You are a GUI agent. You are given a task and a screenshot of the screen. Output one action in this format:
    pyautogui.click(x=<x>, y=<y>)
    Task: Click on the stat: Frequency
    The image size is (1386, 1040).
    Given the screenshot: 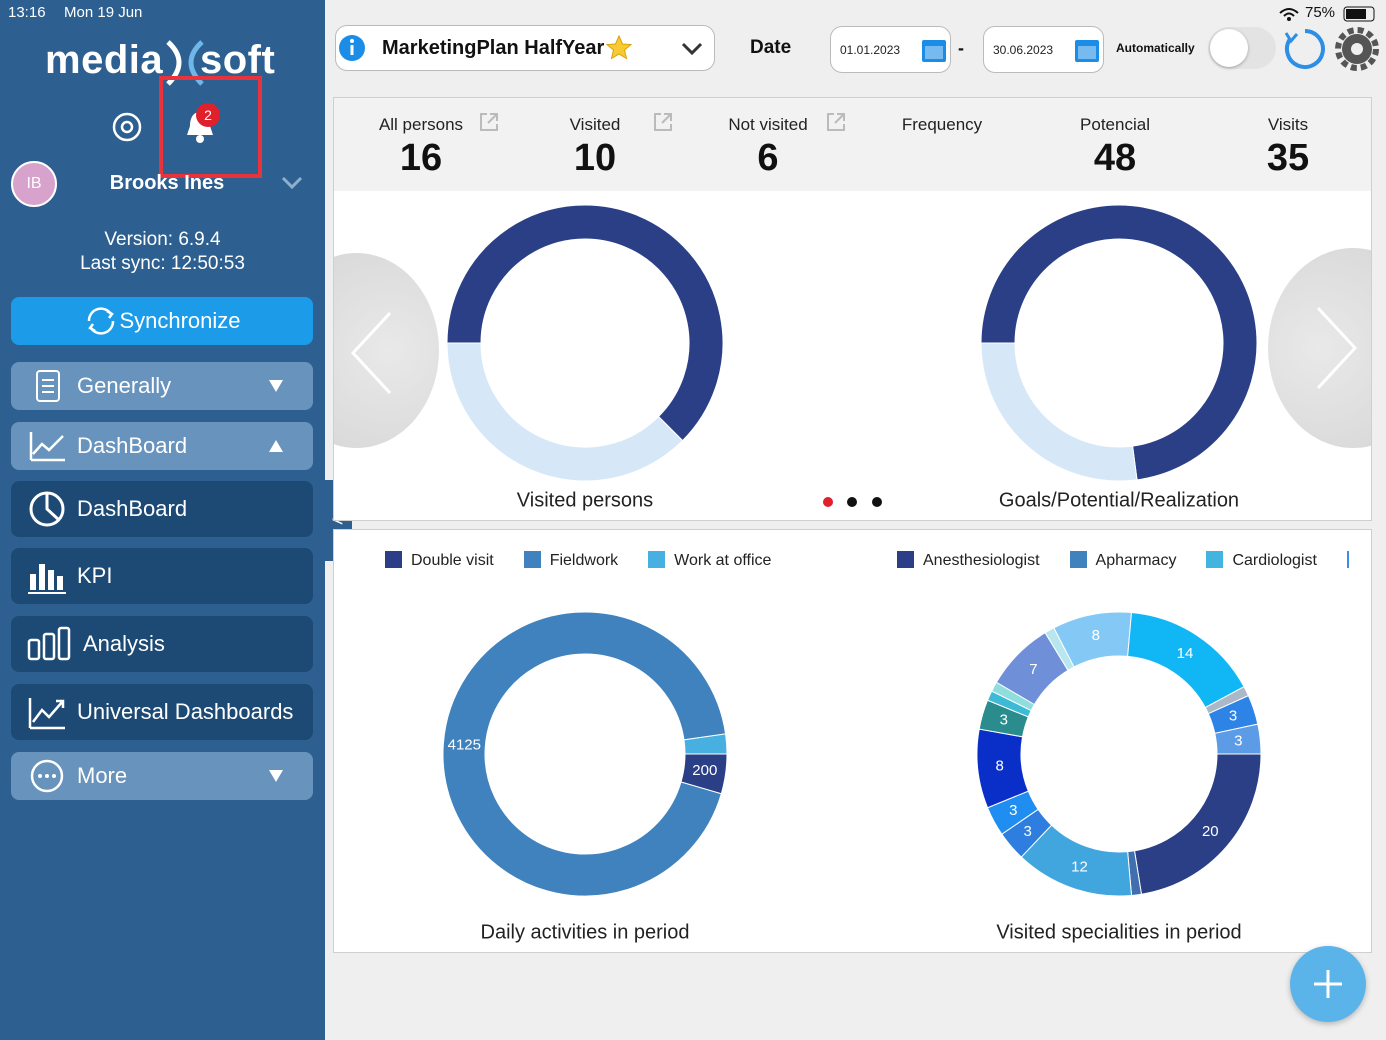 What is the action you would take?
    pyautogui.click(x=942, y=125)
    